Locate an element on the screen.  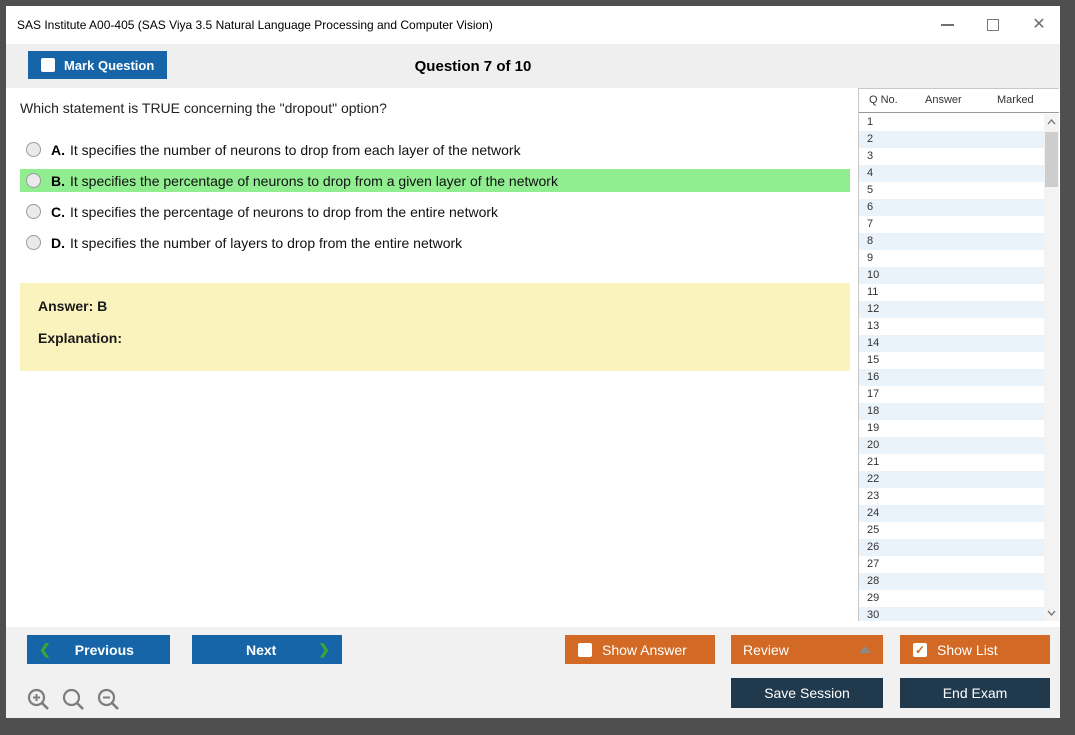
question-list-row: 22 is located at coordinates (951, 479).